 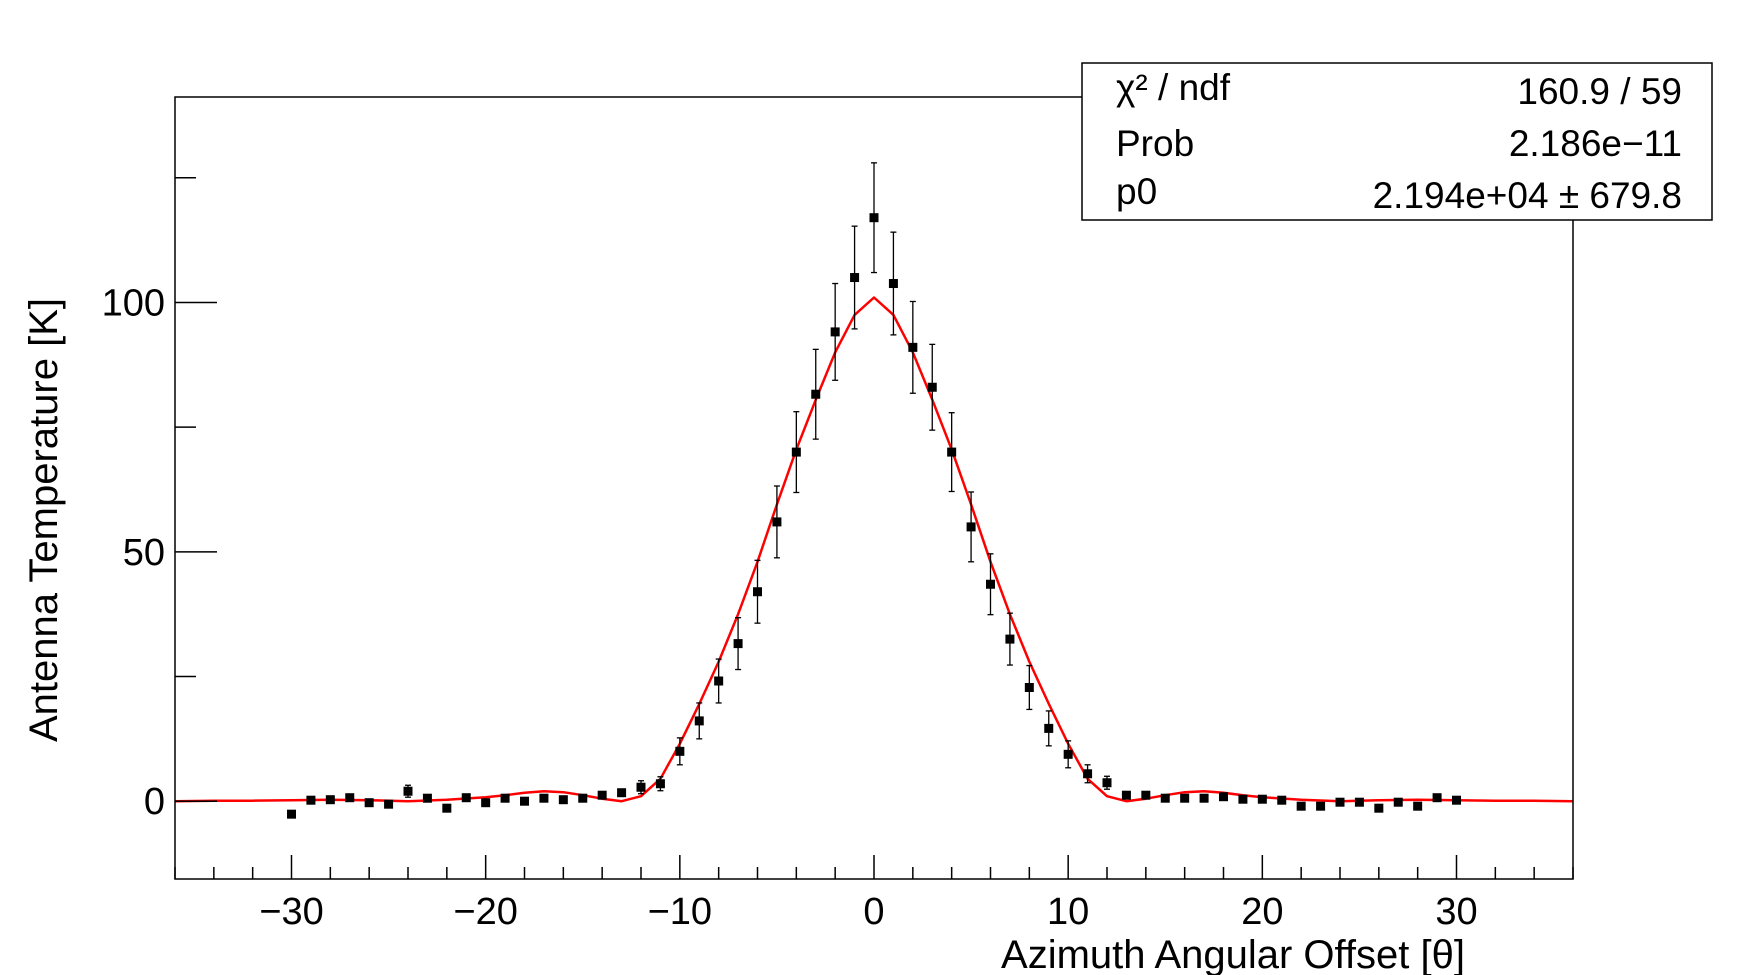 I want to click on x-tick-label: 20, so click(x=1262, y=912).